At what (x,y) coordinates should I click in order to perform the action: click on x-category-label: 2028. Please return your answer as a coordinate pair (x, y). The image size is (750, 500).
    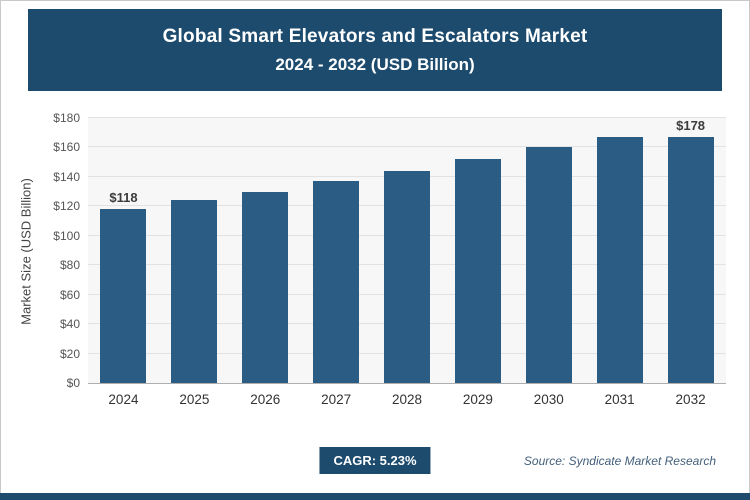
    Looking at the image, I should click on (407, 399).